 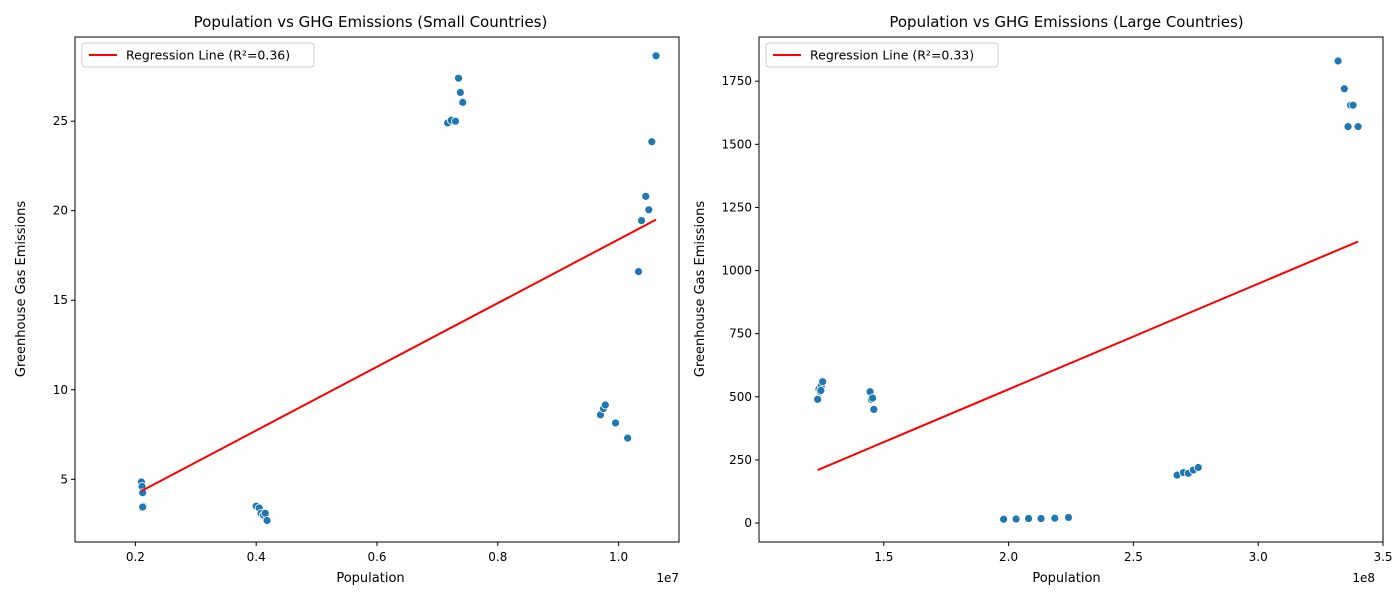 I want to click on regression-line, so click(x=1088, y=355).